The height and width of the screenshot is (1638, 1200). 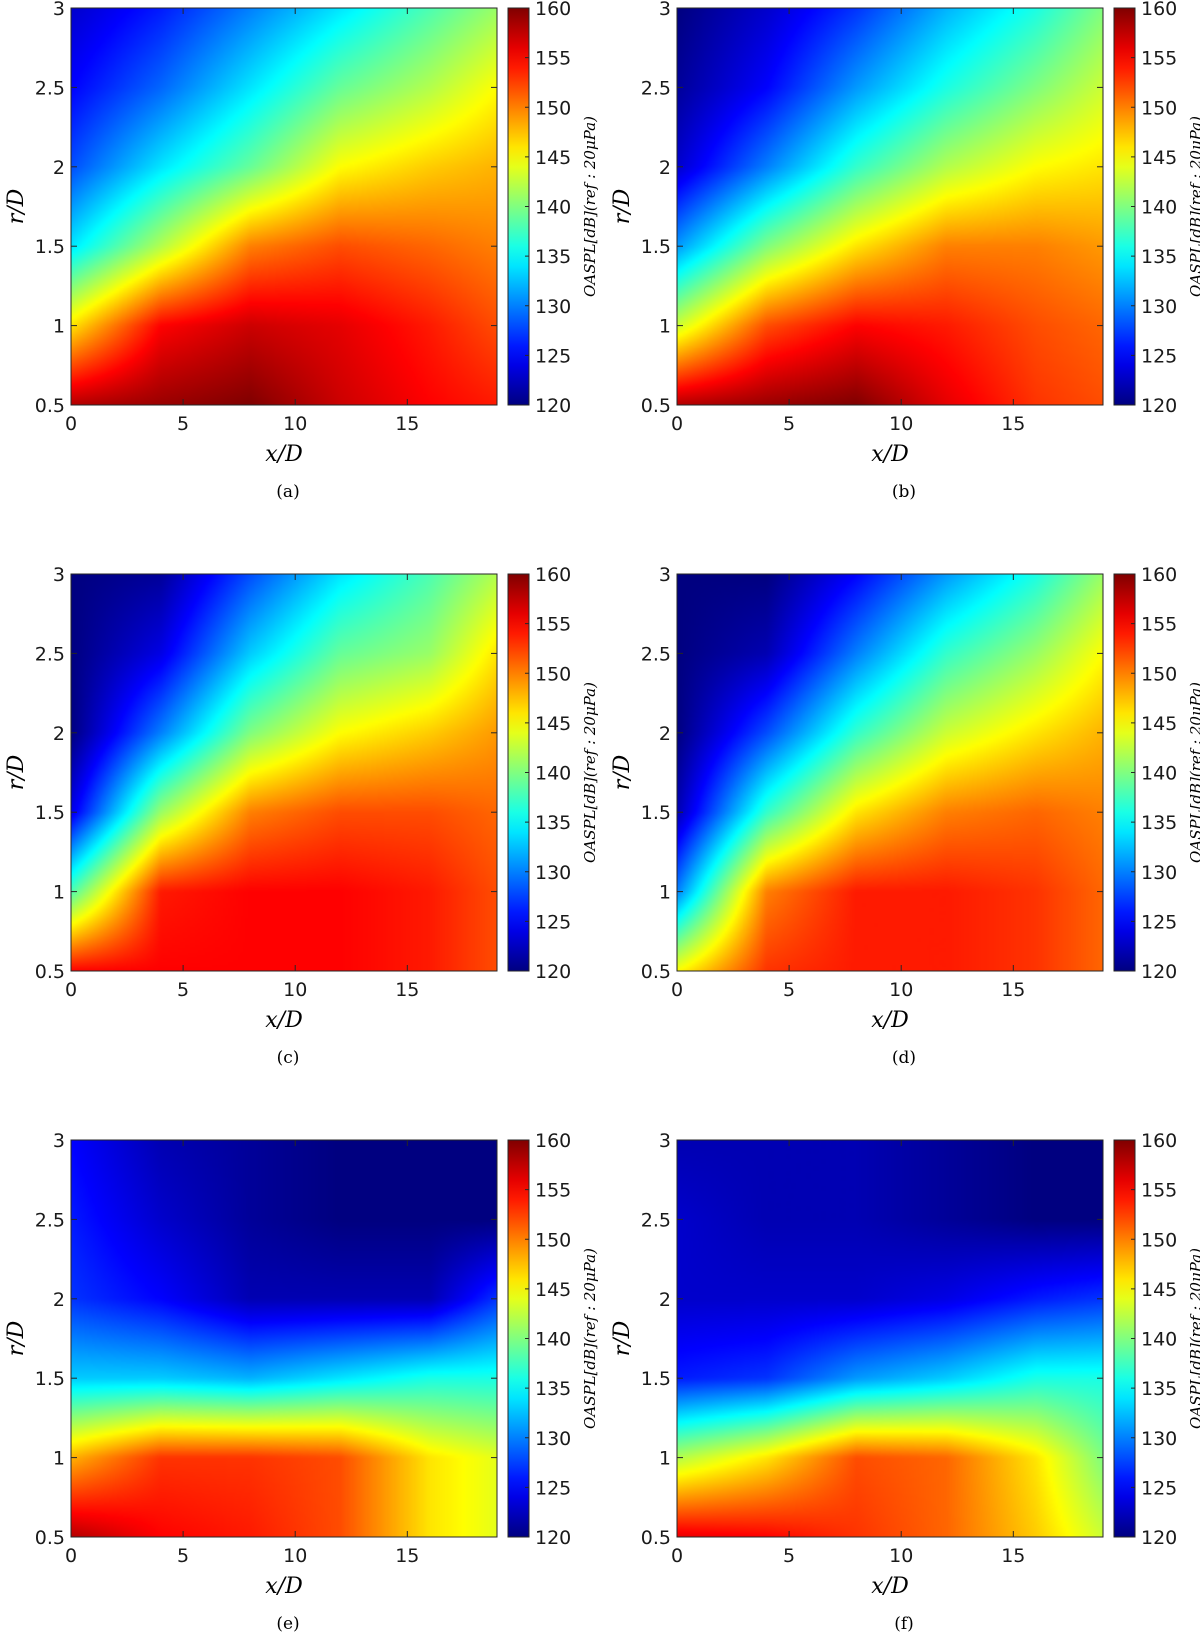 What do you see at coordinates (904, 1058) in the screenshot?
I see `subfigure-caption: (d)` at bounding box center [904, 1058].